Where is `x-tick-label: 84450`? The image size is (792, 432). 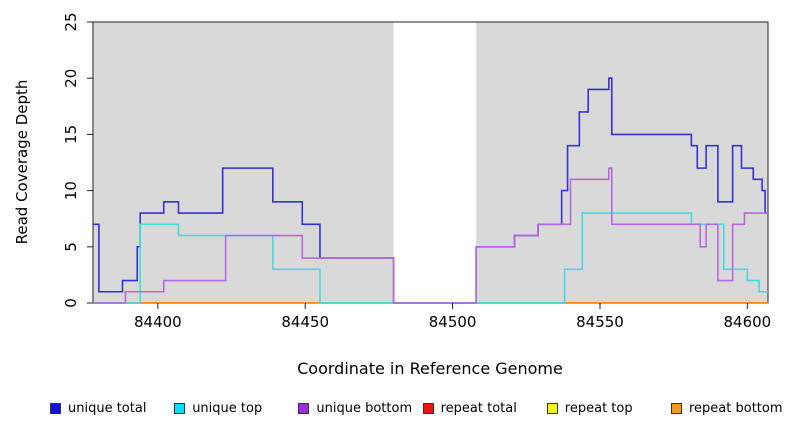 x-tick-label: 84450 is located at coordinates (305, 322).